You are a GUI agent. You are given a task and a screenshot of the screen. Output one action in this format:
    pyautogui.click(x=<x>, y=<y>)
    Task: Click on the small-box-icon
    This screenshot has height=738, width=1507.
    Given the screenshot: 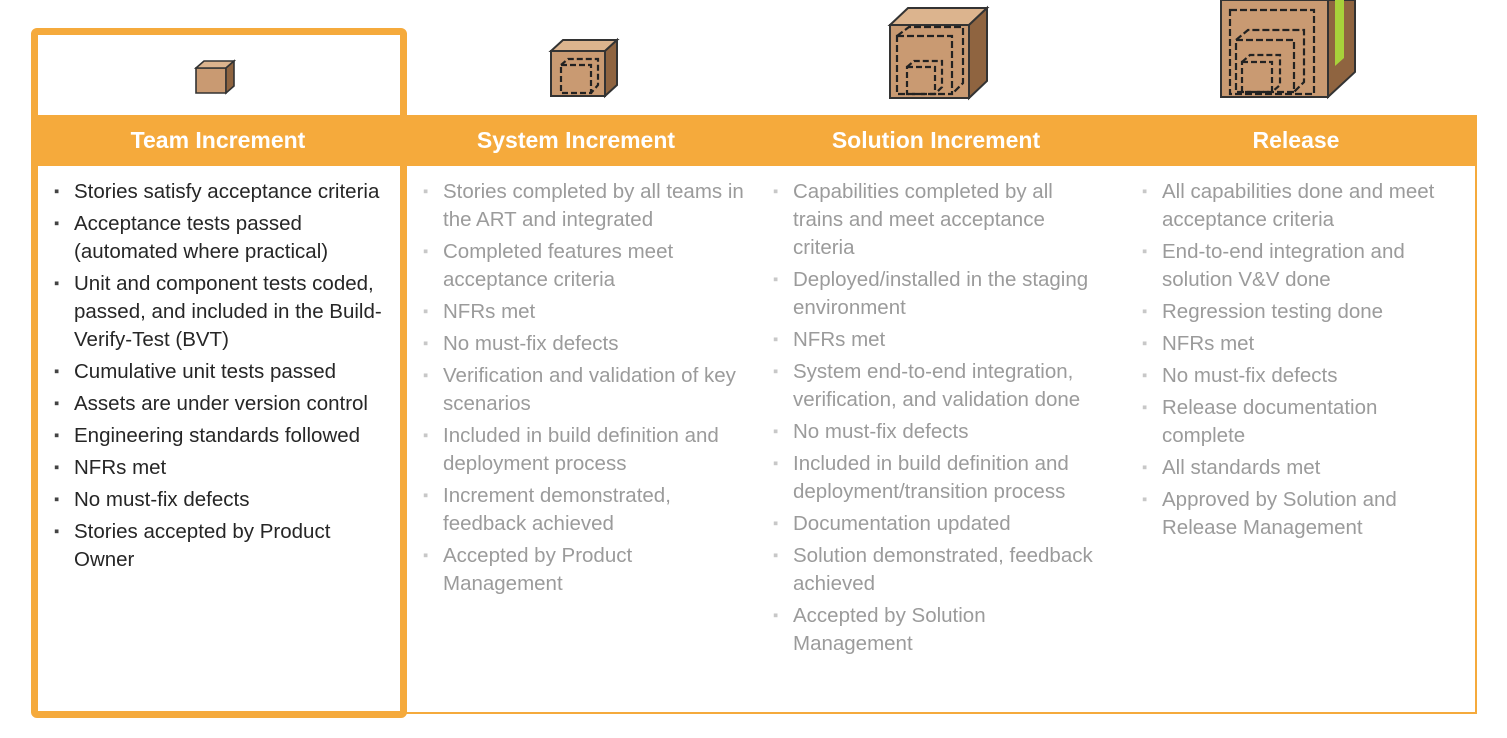 What is the action you would take?
    pyautogui.click(x=215, y=77)
    